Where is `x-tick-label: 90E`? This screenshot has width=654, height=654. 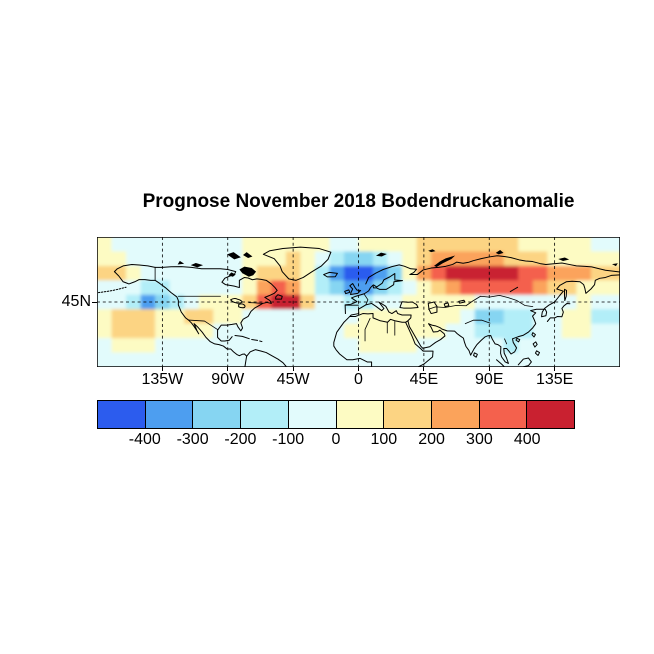 x-tick-label: 90E is located at coordinates (489, 379).